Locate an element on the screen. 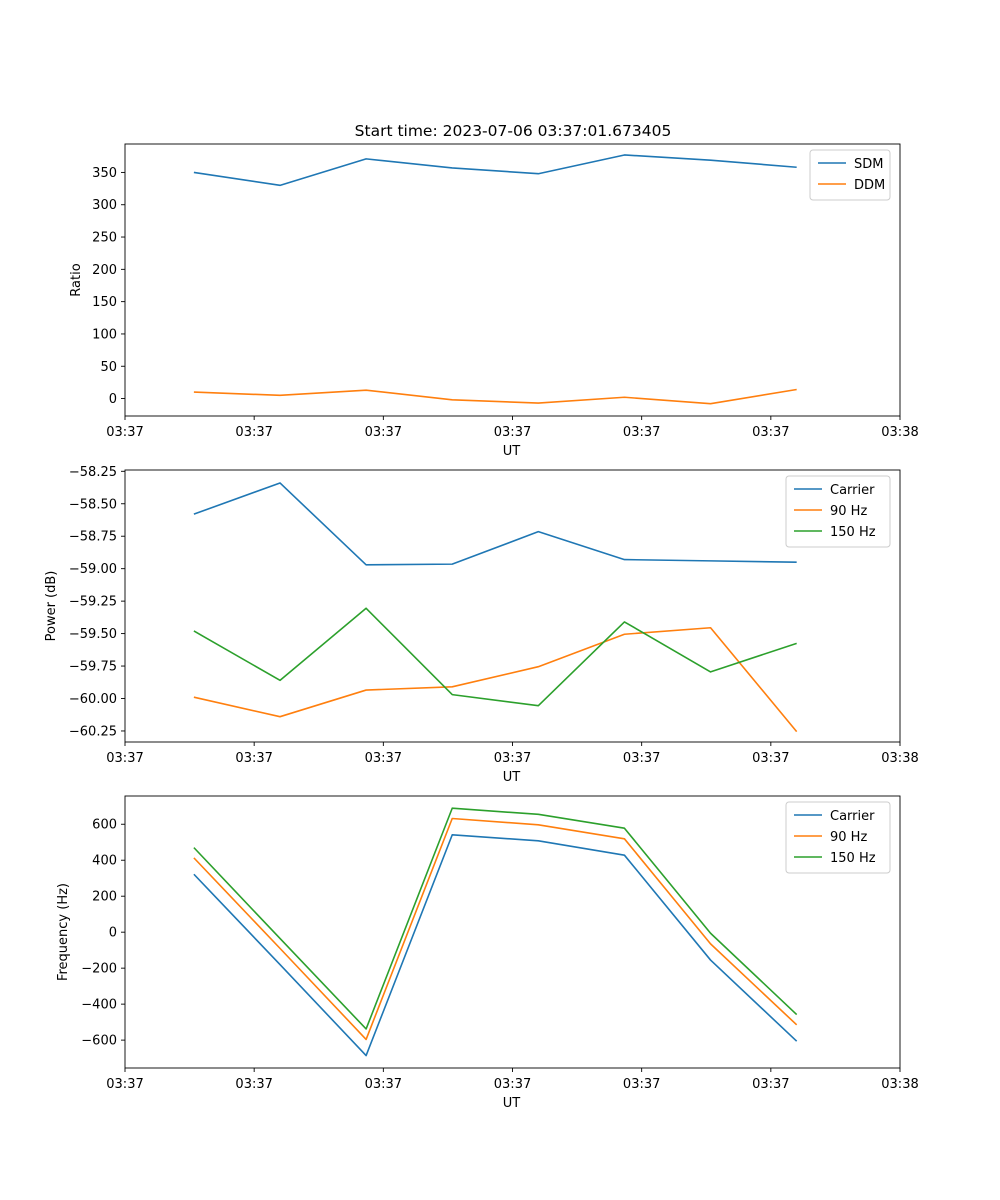 Image resolution: width=1000 pixels, height=1200 pixels. frequency-y-tick-label: 400 is located at coordinates (104, 861).